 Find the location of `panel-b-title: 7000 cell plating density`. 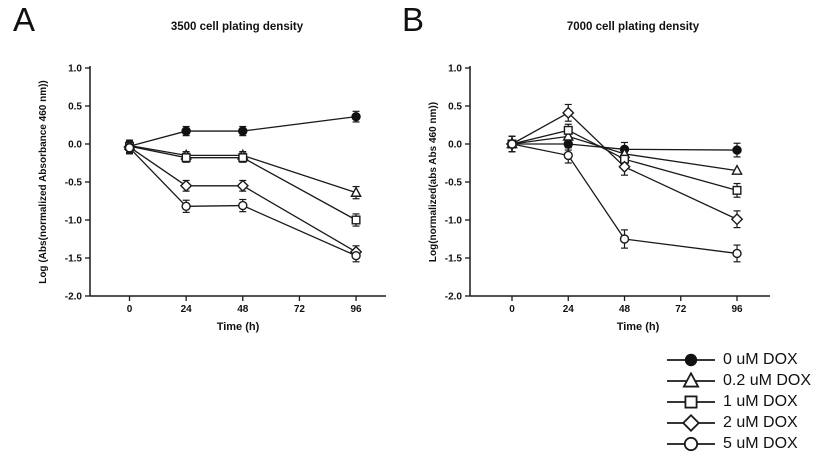

panel-b-title: 7000 cell plating density is located at coordinates (633, 27).